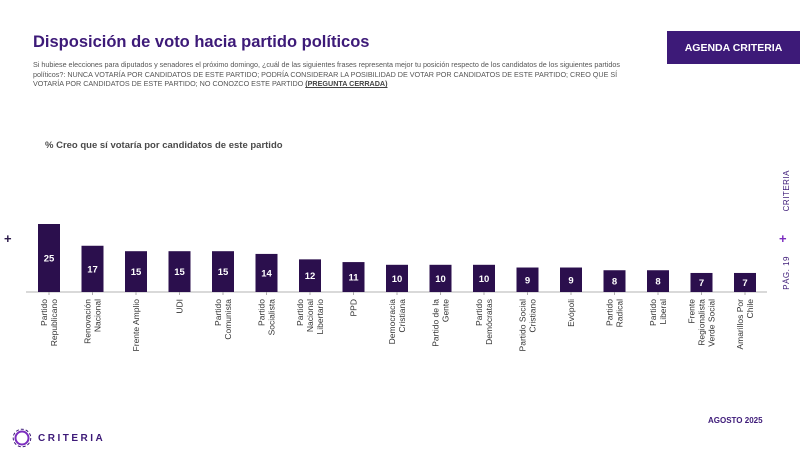  I want to click on category-label: FrenteRegionalistaVerde Social, so click(702, 323).